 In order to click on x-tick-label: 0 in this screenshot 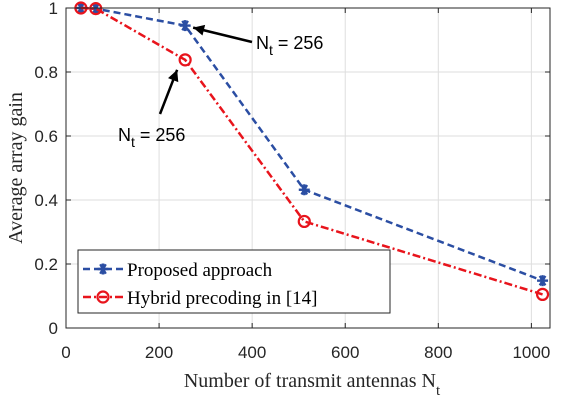, I will do `click(65, 352)`.